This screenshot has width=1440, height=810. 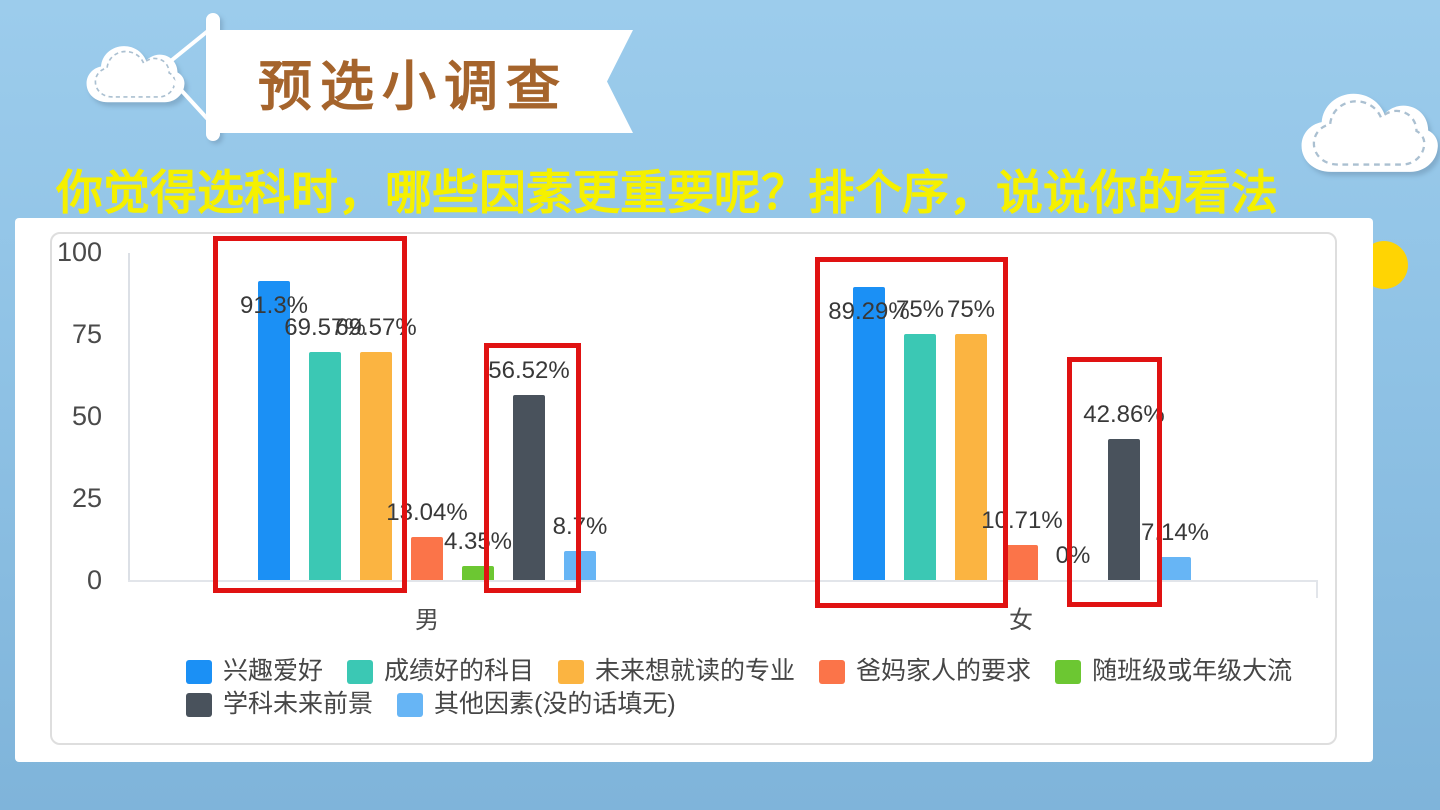 What do you see at coordinates (1124, 415) in the screenshot?
I see `bar-value-label: 42.86%` at bounding box center [1124, 415].